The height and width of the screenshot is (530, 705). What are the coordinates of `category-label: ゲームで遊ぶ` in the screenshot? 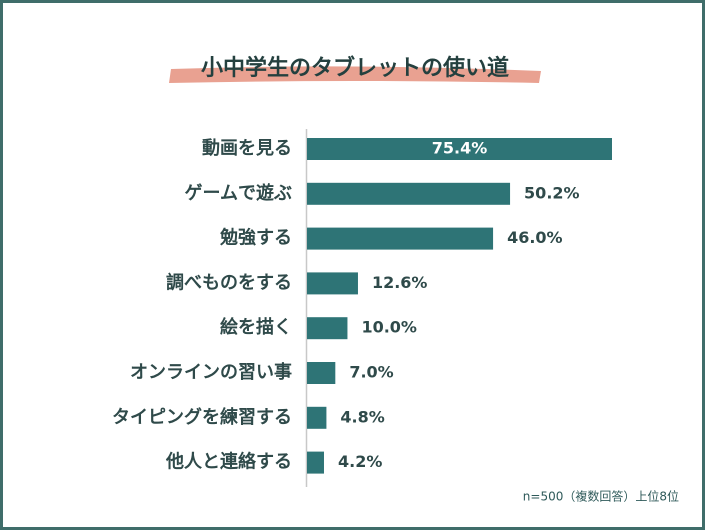 It's located at (238, 193).